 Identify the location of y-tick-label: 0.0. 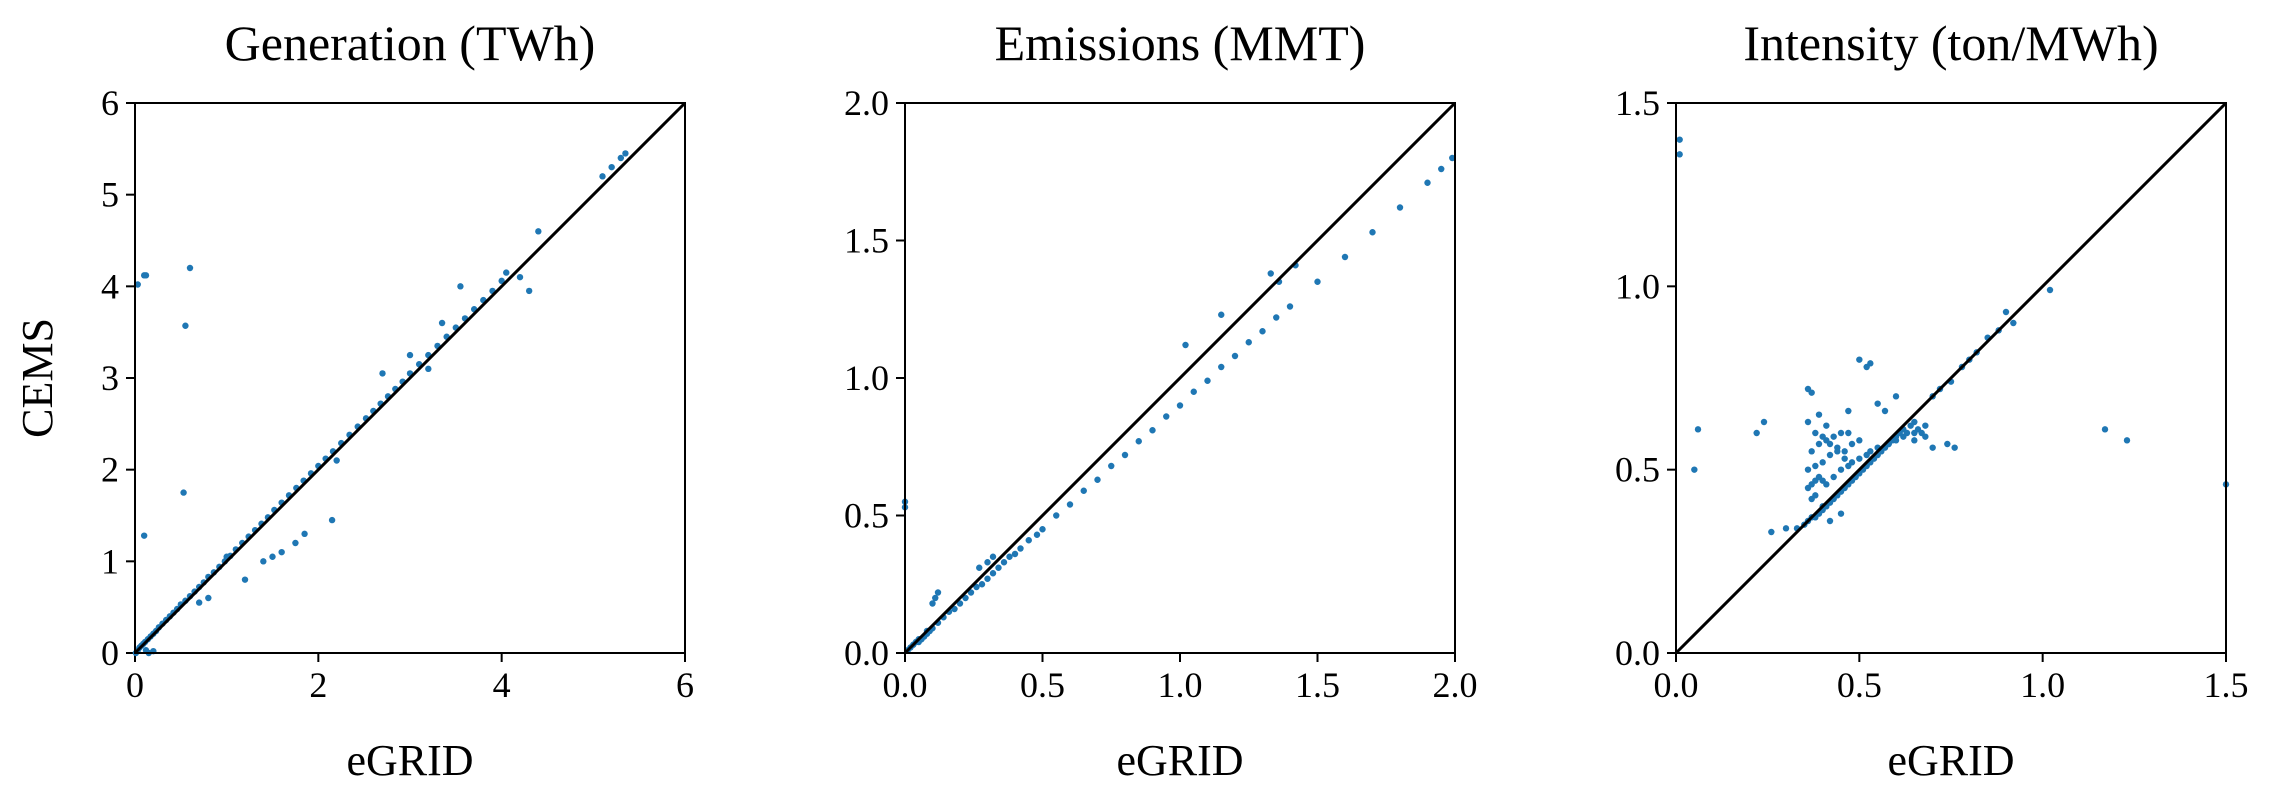
(1637, 653).